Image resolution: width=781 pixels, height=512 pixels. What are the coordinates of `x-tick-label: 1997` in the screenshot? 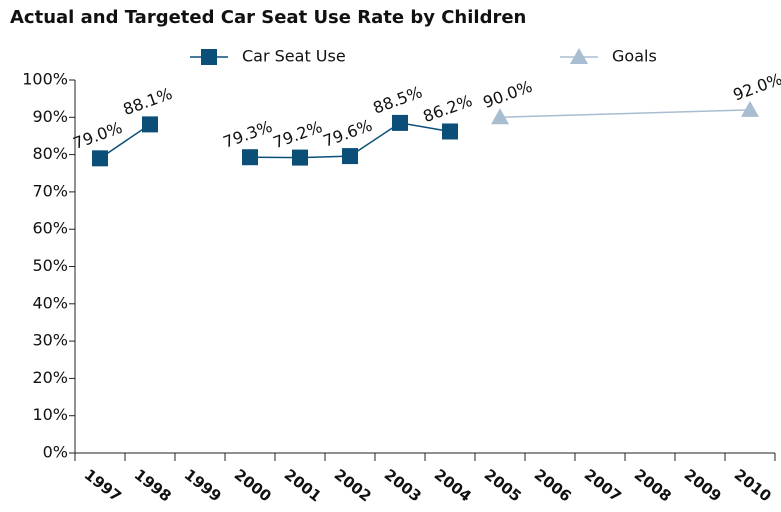 It's located at (103, 486).